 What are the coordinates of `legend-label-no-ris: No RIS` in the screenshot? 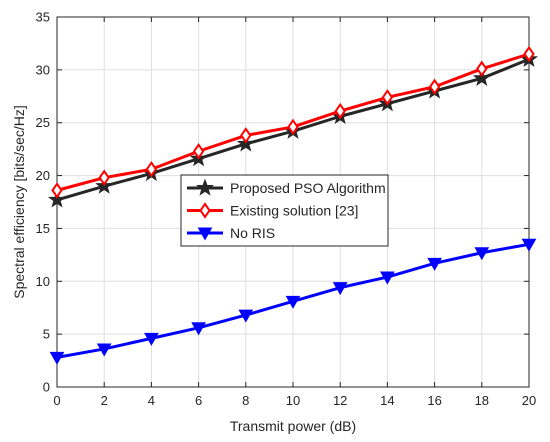 It's located at (252, 233).